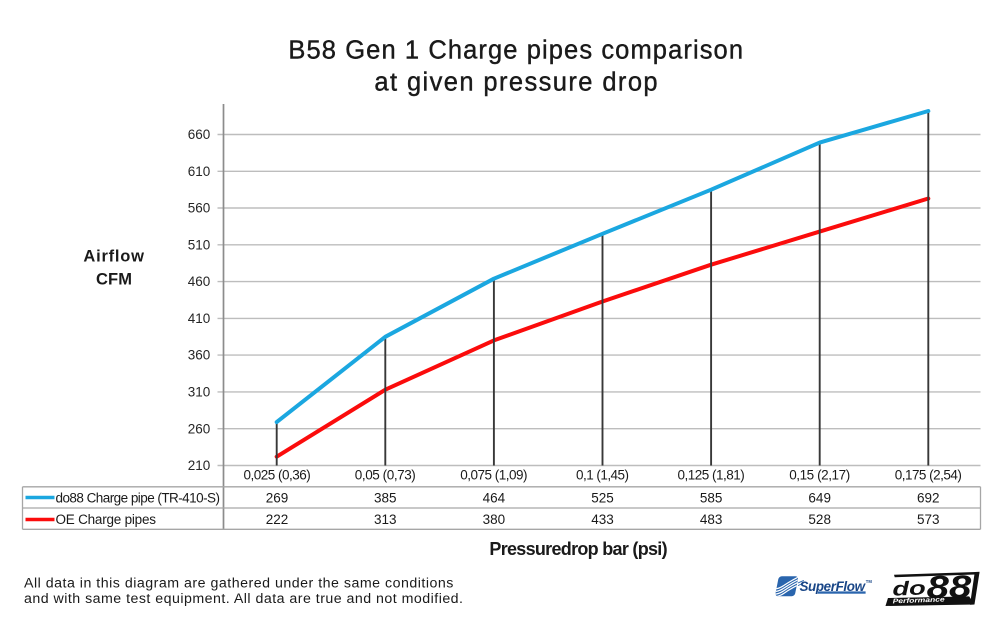 The height and width of the screenshot is (623, 1000). What do you see at coordinates (385, 475) in the screenshot?
I see `svg-text: 0,05 (0,73)` at bounding box center [385, 475].